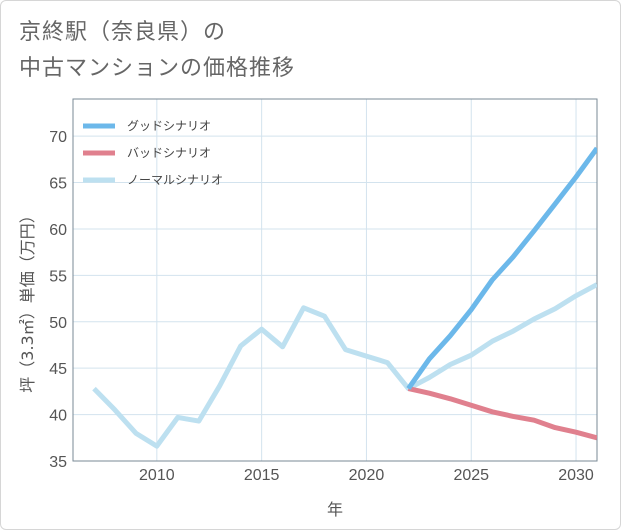 This screenshot has width=621, height=530. What do you see at coordinates (58, 230) in the screenshot?
I see `y-tick-60: 60` at bounding box center [58, 230].